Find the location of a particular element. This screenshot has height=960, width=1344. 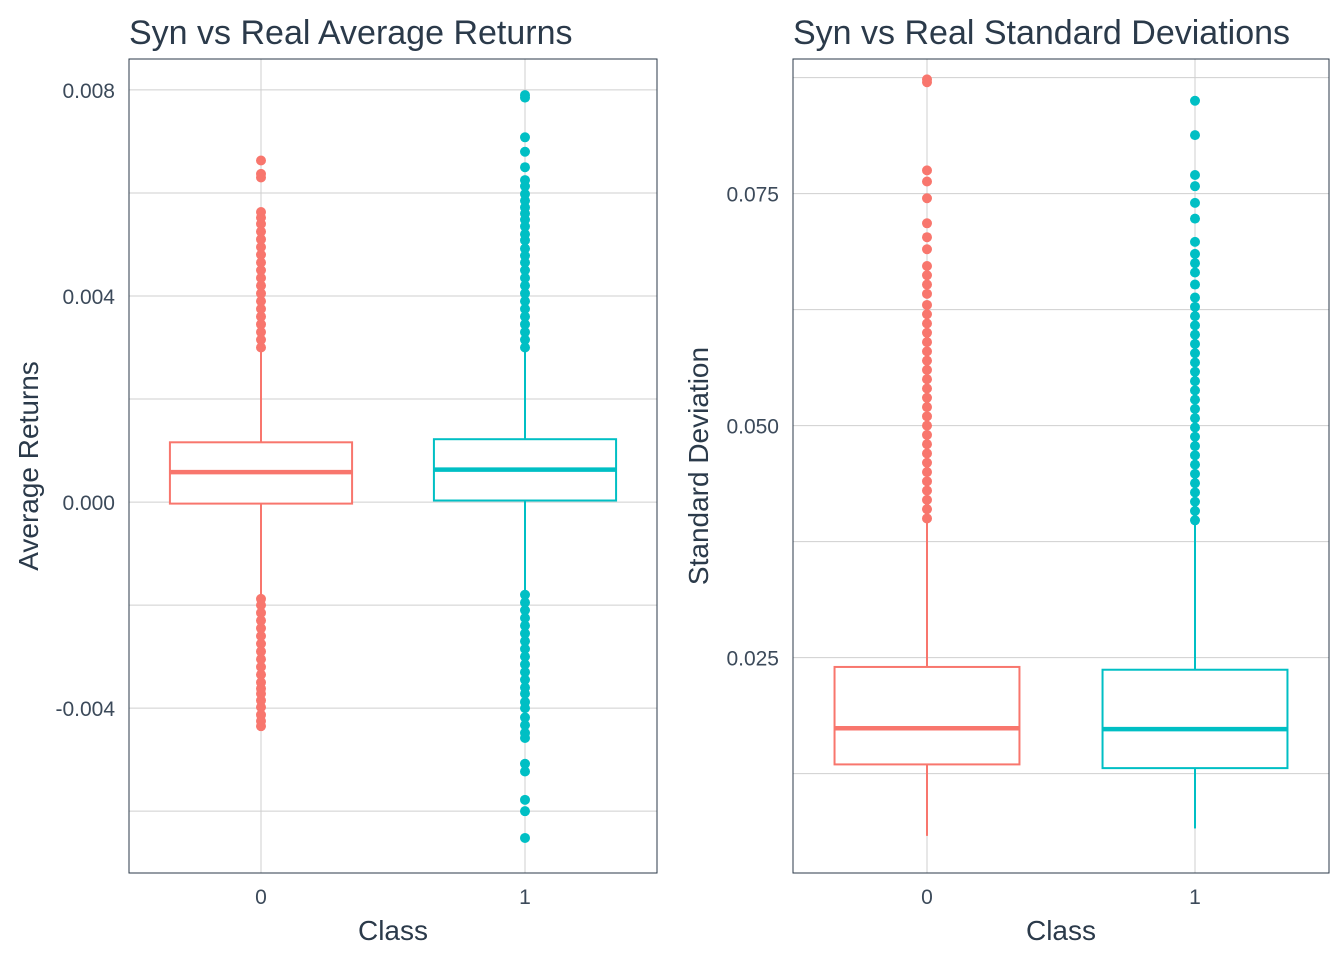

y-tick-label: 0.025 is located at coordinates (752, 659).